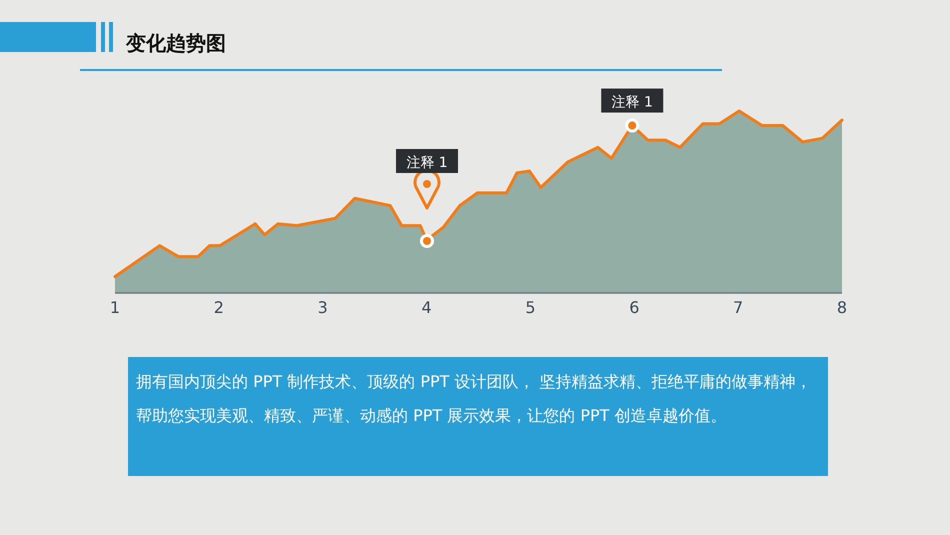 The height and width of the screenshot is (535, 950). I want to click on x-tick-label: 8, so click(842, 307).